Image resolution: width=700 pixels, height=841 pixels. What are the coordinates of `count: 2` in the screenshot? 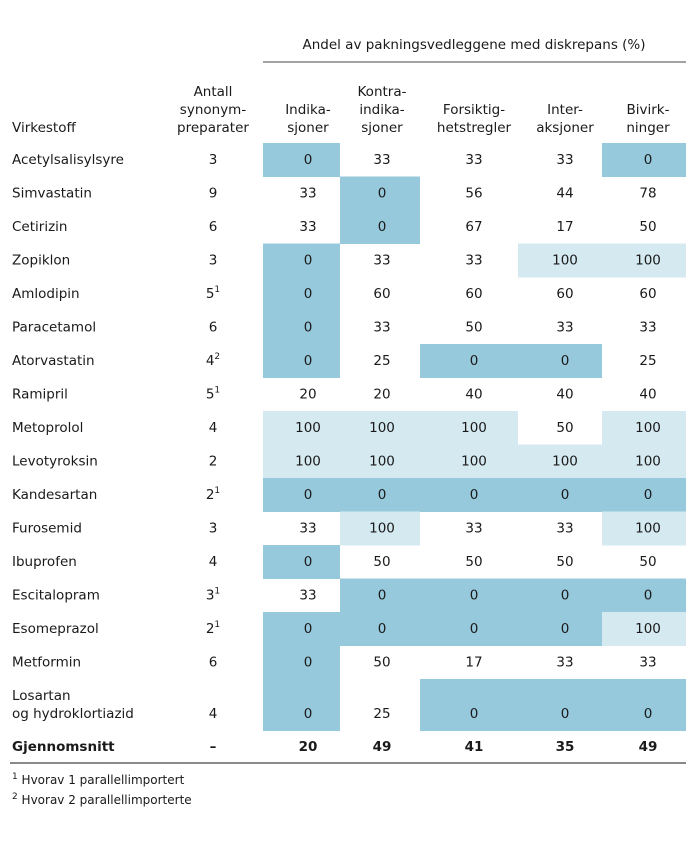 It's located at (213, 462).